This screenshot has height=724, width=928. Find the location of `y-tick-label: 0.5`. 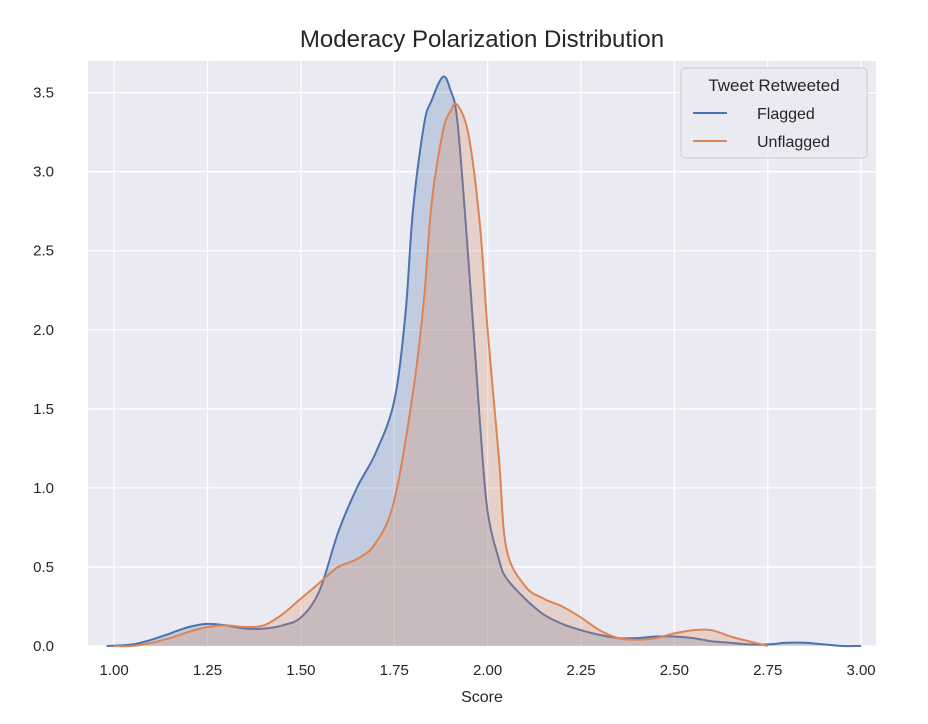

y-tick-label: 0.5 is located at coordinates (43, 567).